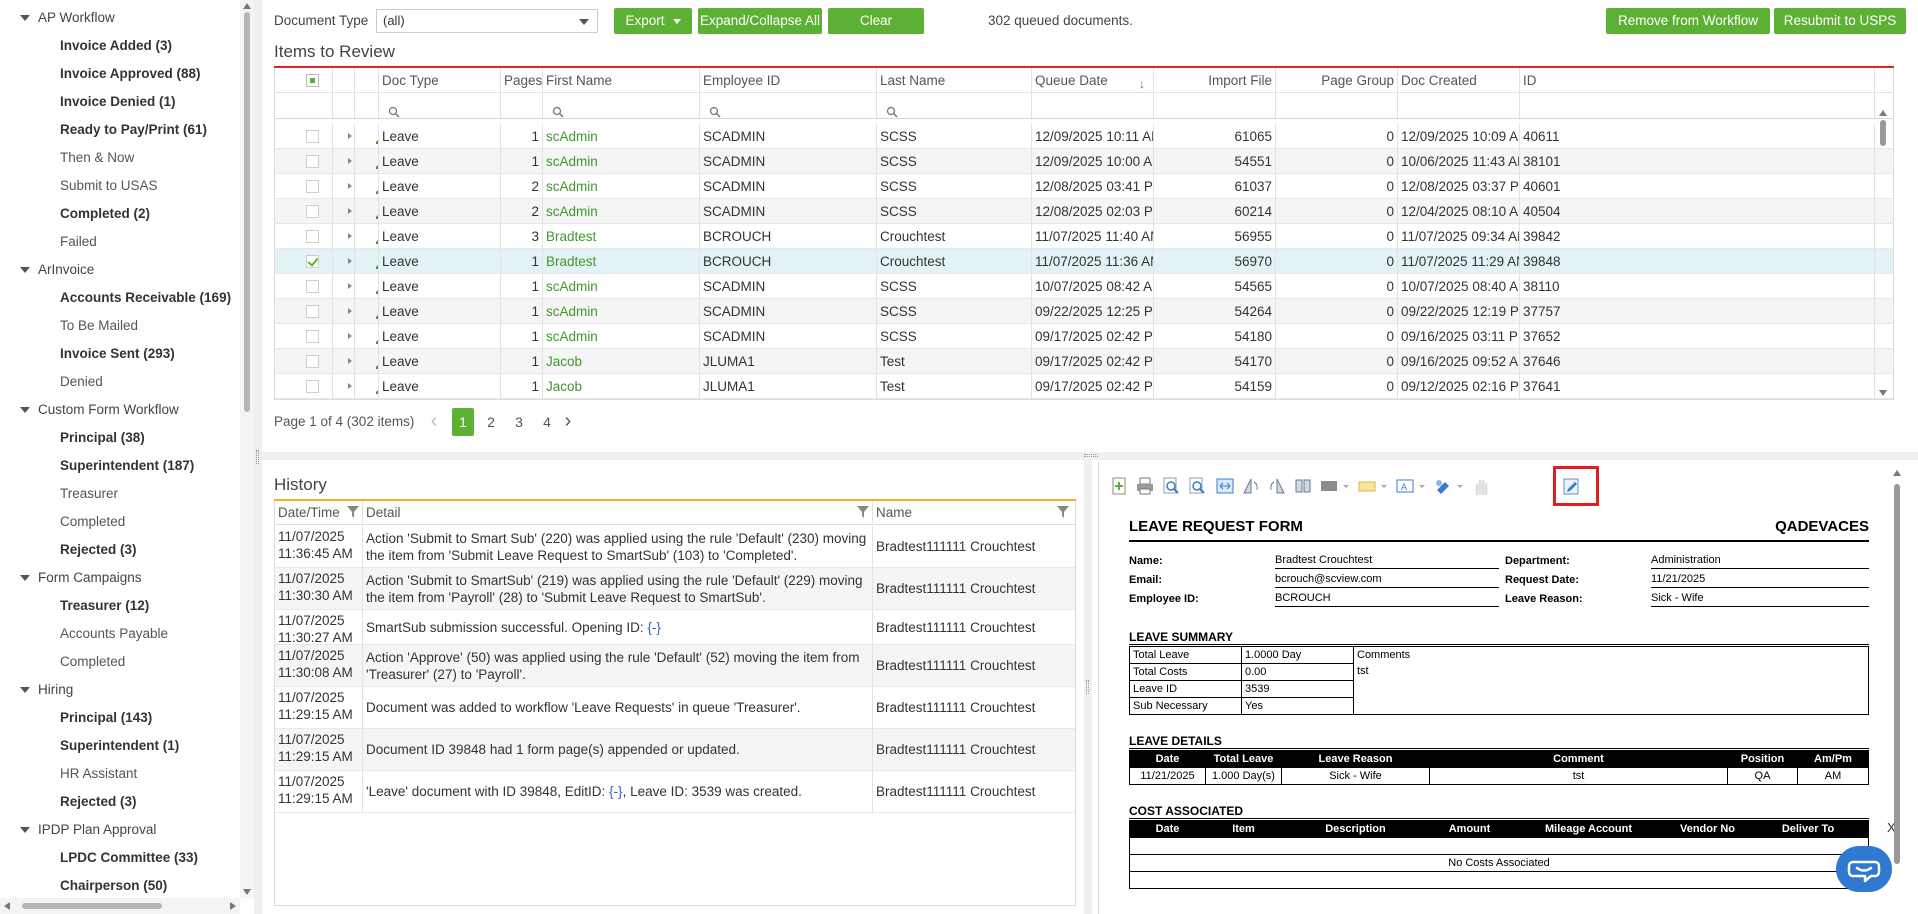 This screenshot has width=1918, height=914. What do you see at coordinates (130, 73) in the screenshot?
I see `tree-queue-item: Invoice Approved (88)` at bounding box center [130, 73].